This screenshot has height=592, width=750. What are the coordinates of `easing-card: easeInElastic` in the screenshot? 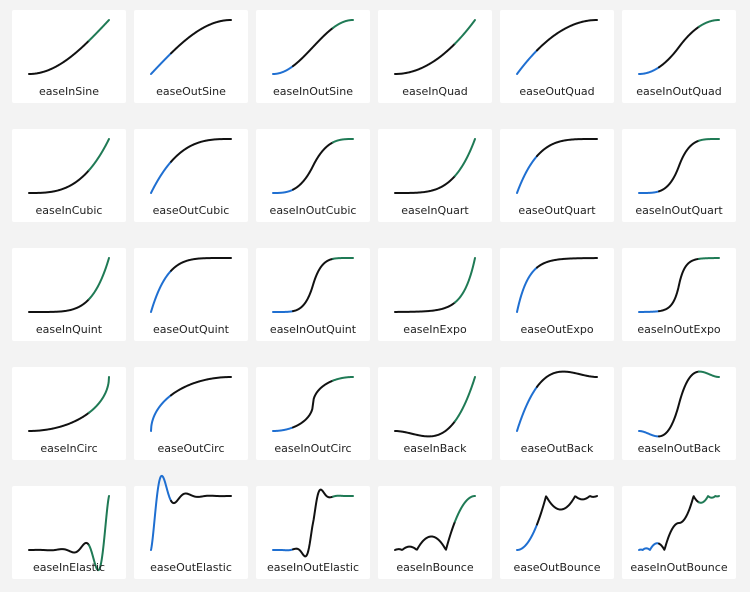 It's located at (69, 532).